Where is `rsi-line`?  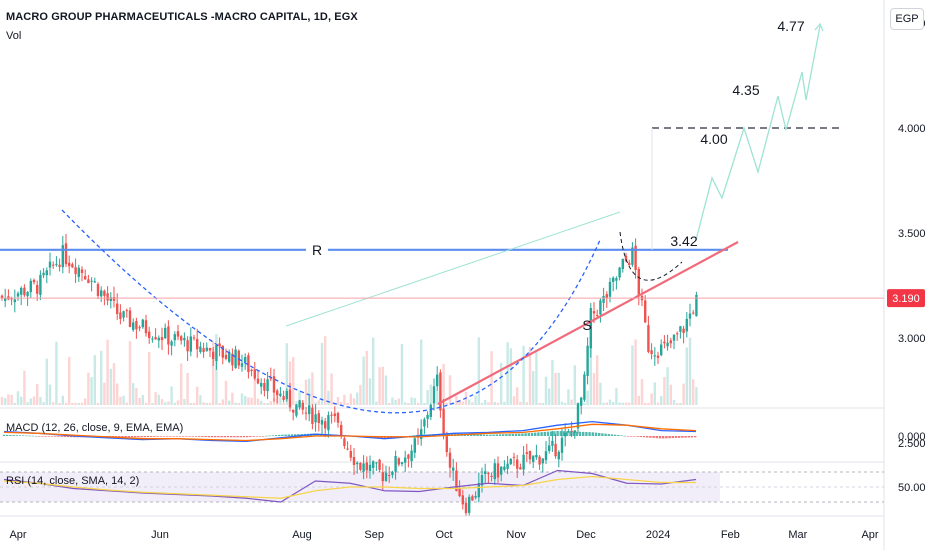
rsi-line is located at coordinates (350, 486).